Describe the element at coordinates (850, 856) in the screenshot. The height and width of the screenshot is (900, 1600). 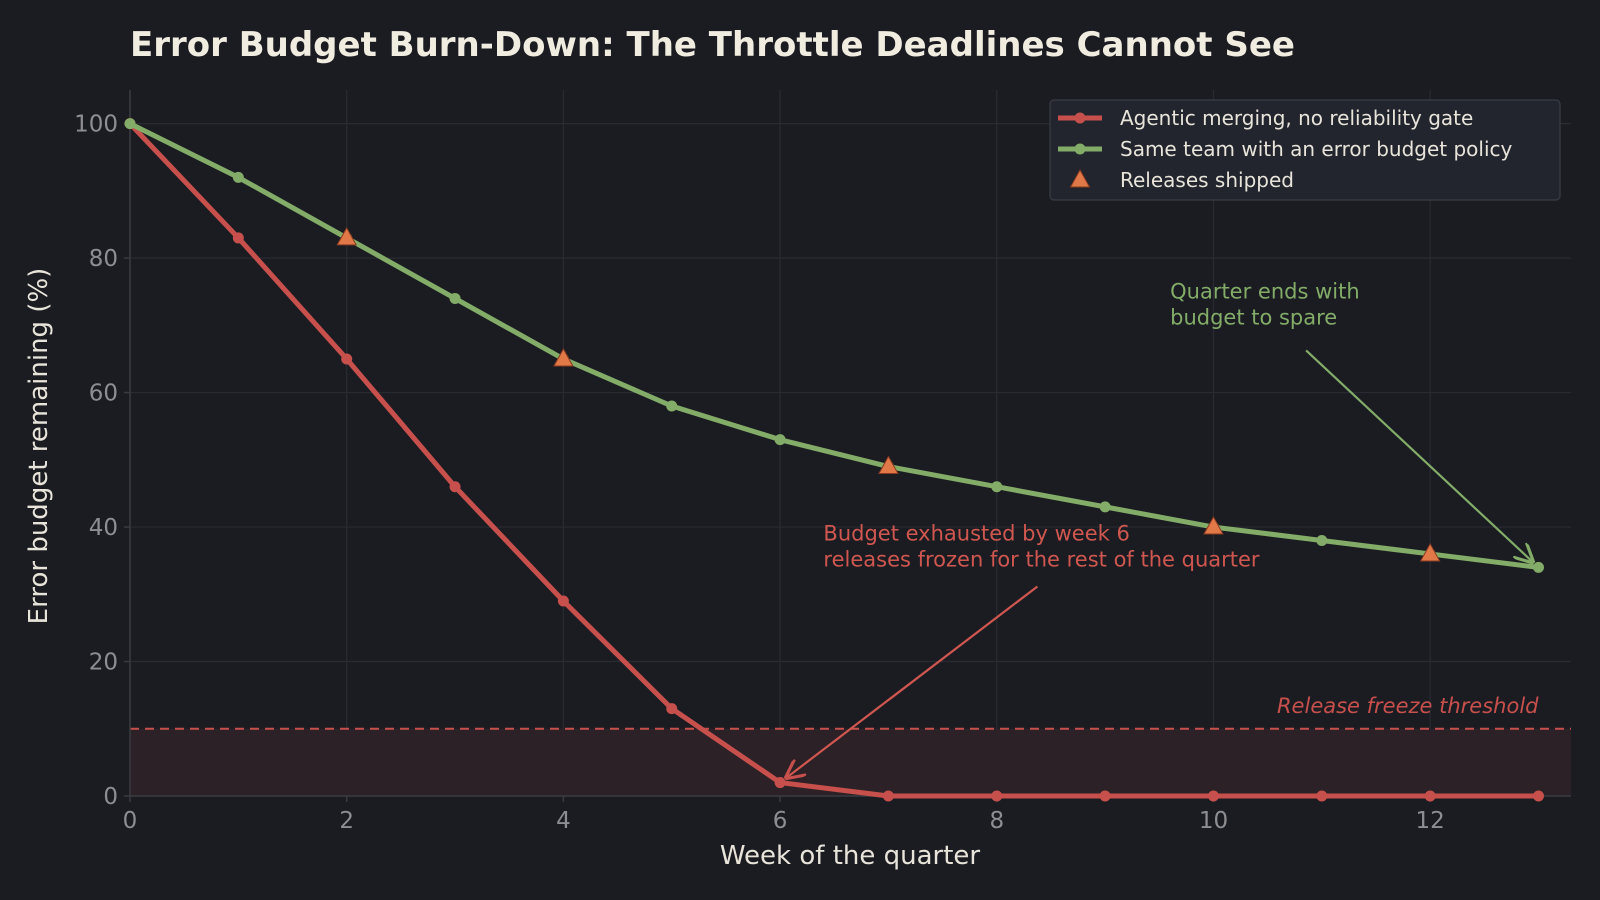
I see `x-axis-label: Week of the quarter` at that location.